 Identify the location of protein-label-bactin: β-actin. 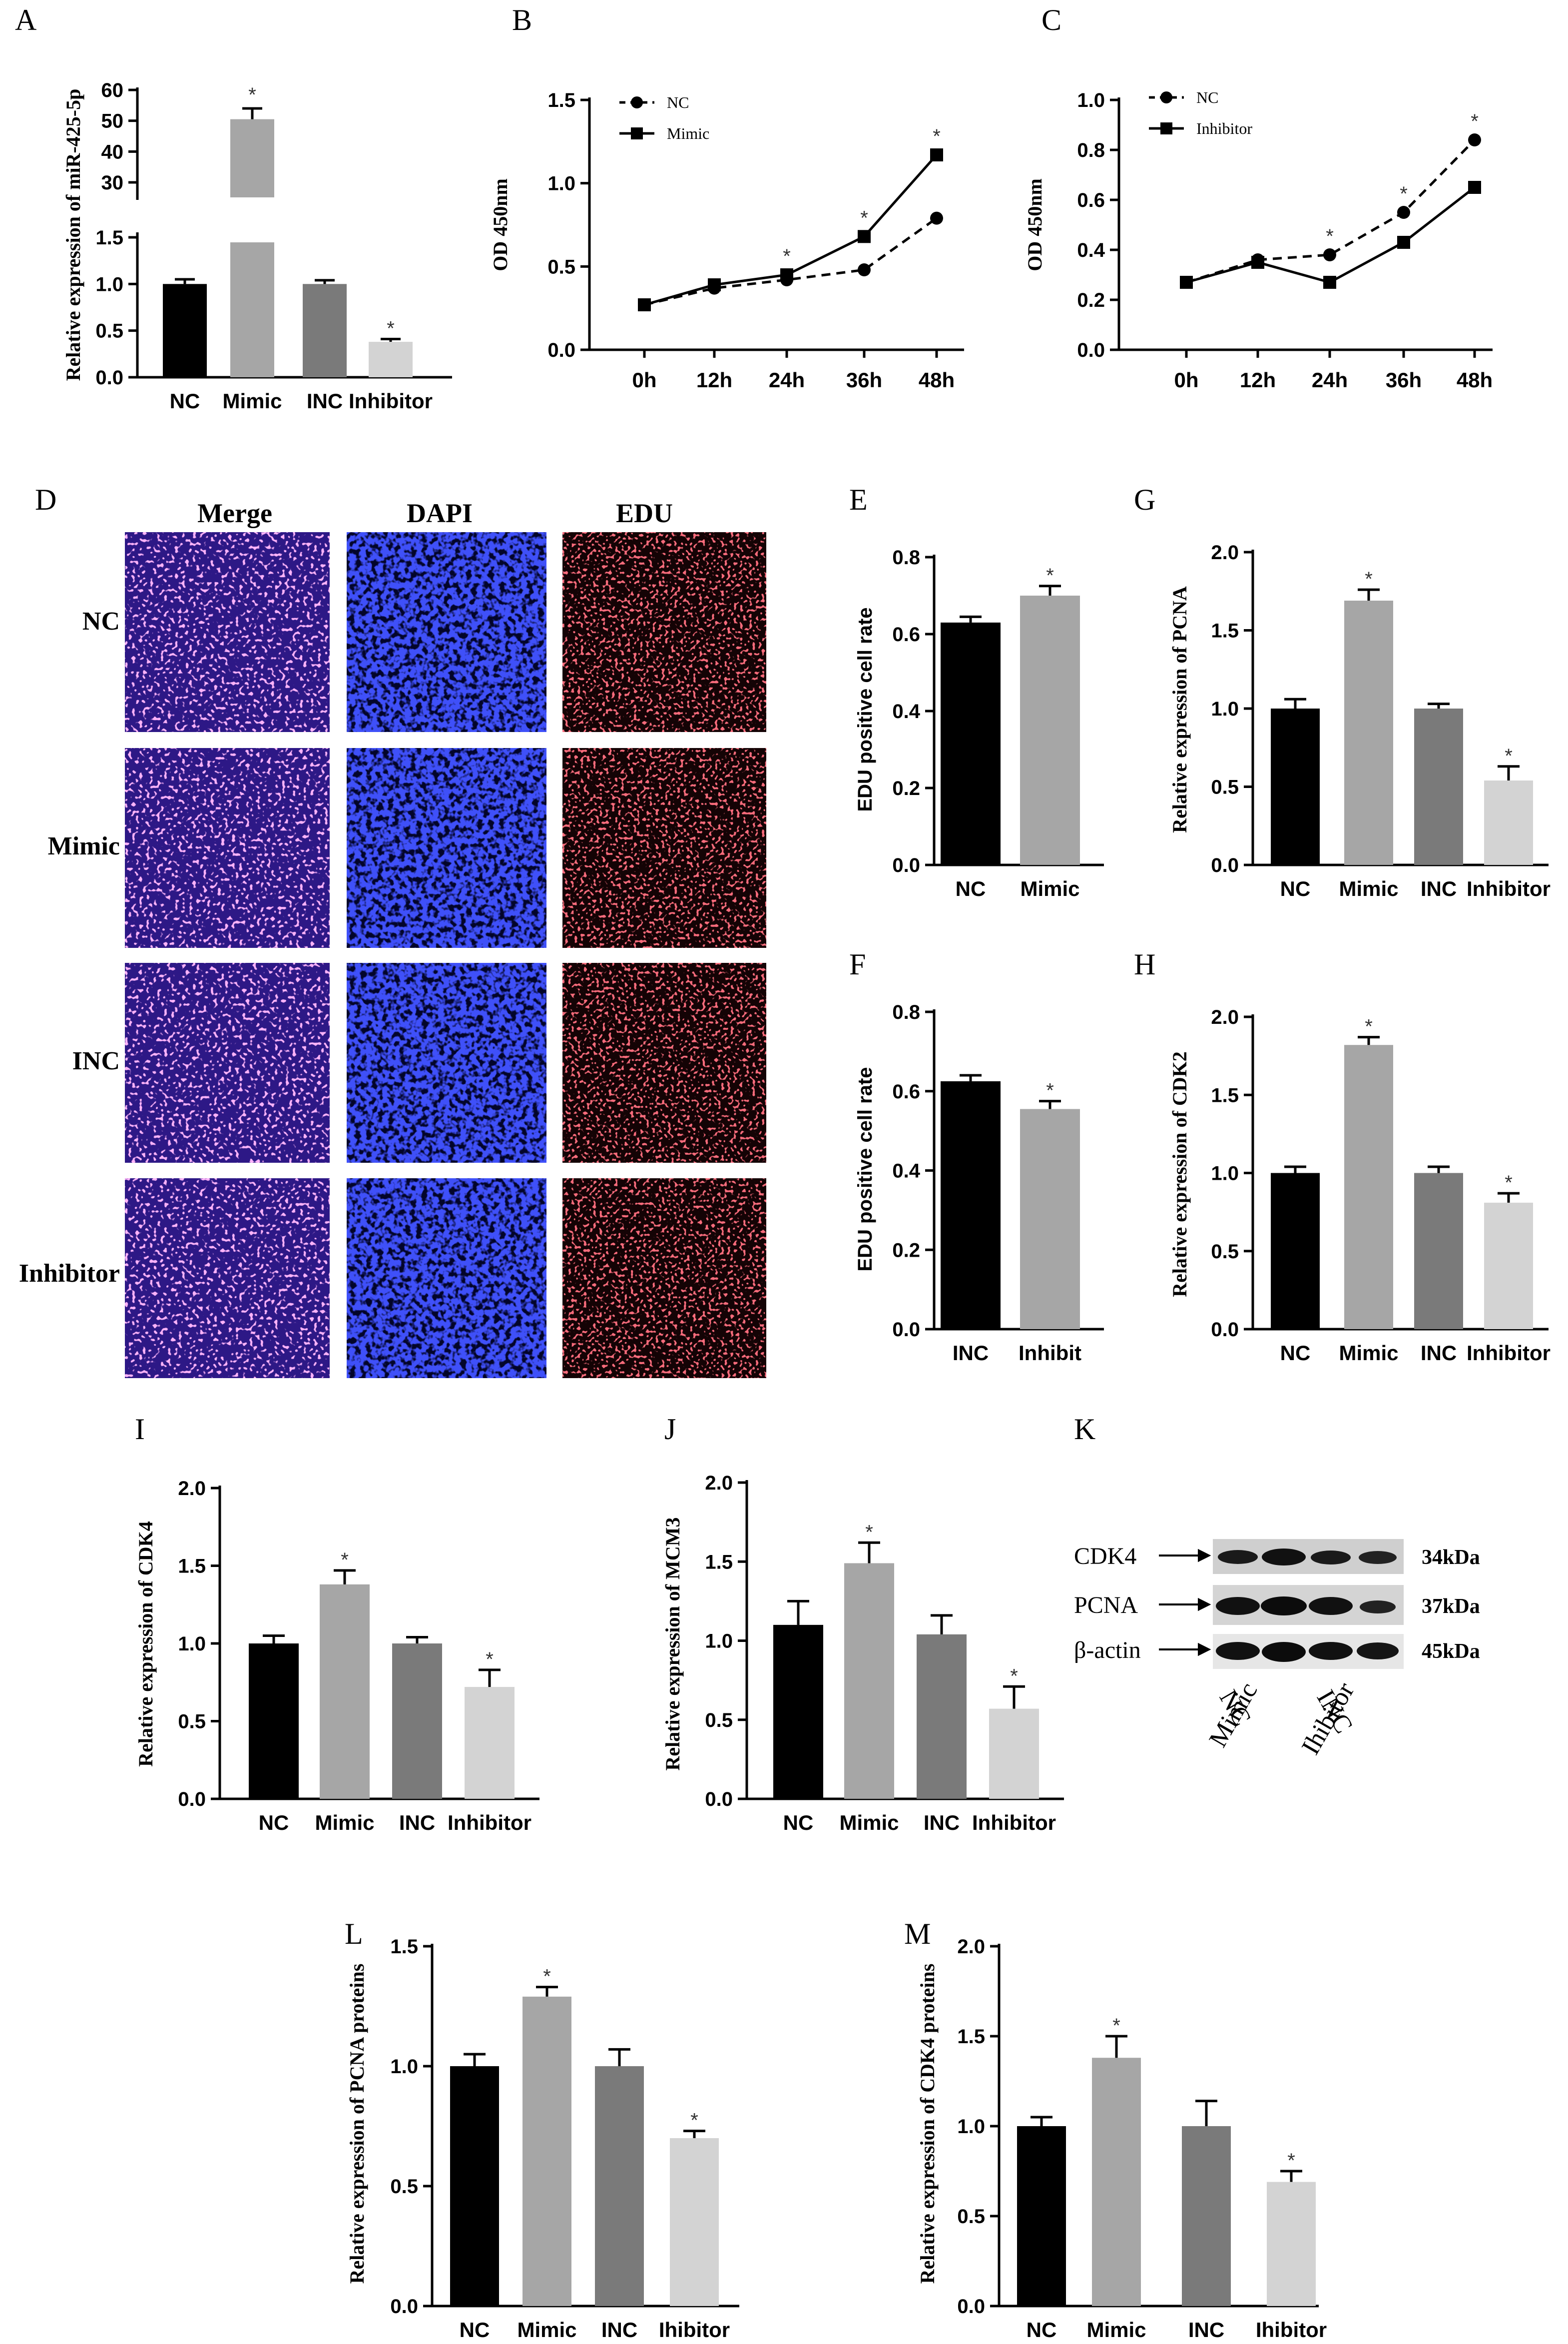
(1107, 1650).